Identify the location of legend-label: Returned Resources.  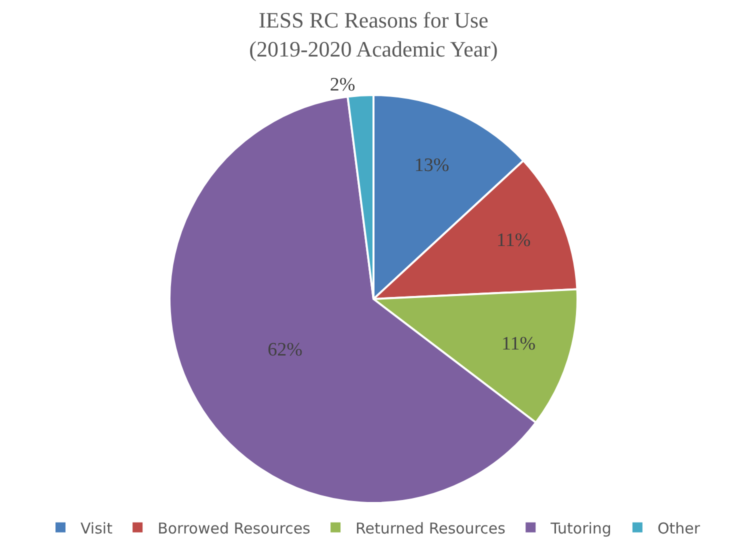
(431, 528).